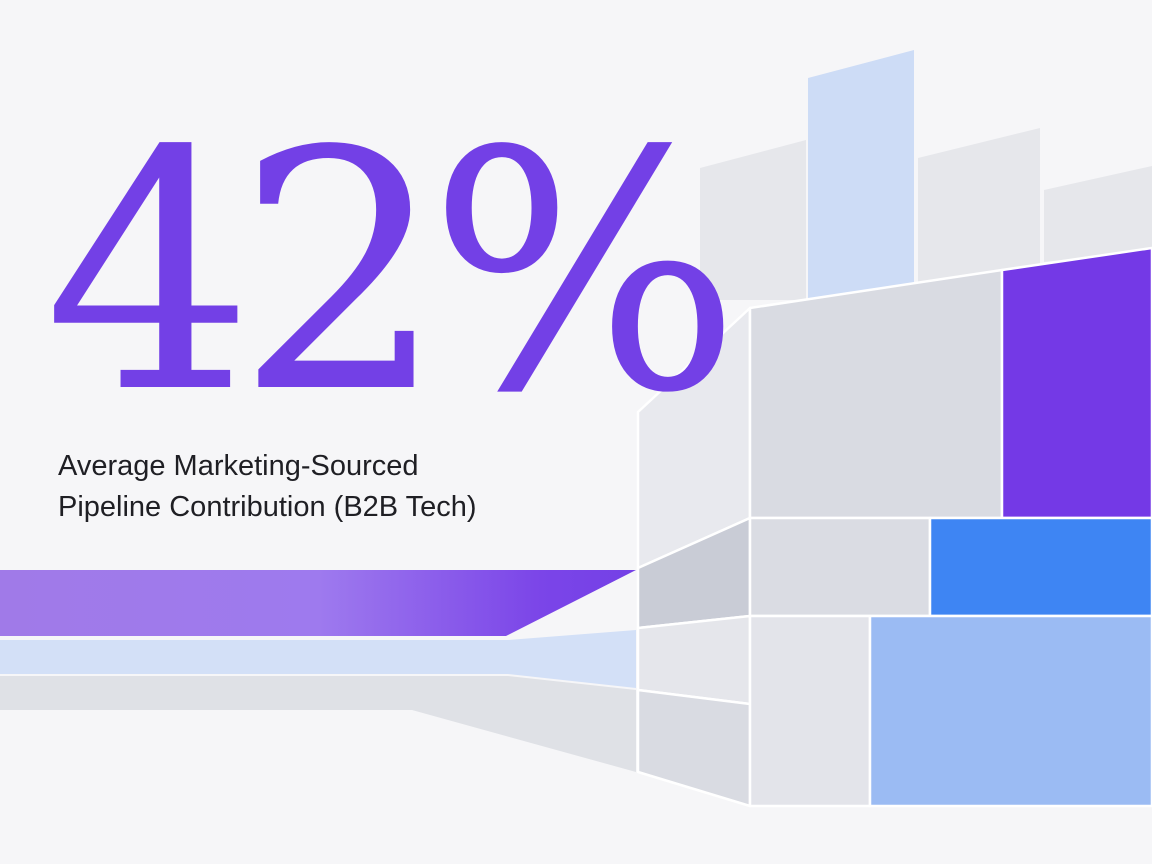 Image resolution: width=1152 pixels, height=864 pixels. I want to click on tower-gray-right, so click(1098, 214).